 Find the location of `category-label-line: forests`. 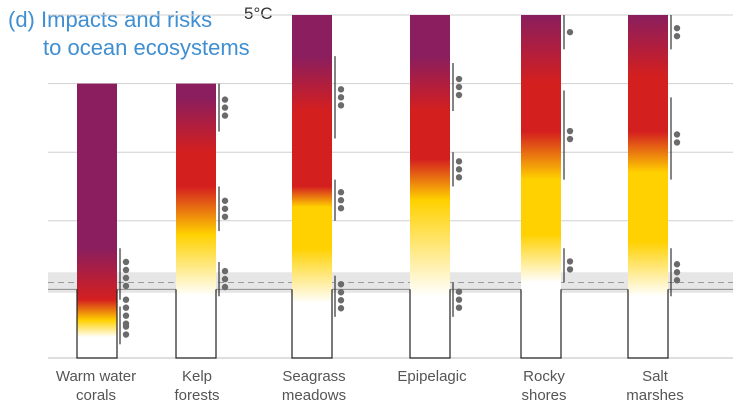

category-label-line: forests is located at coordinates (197, 395).